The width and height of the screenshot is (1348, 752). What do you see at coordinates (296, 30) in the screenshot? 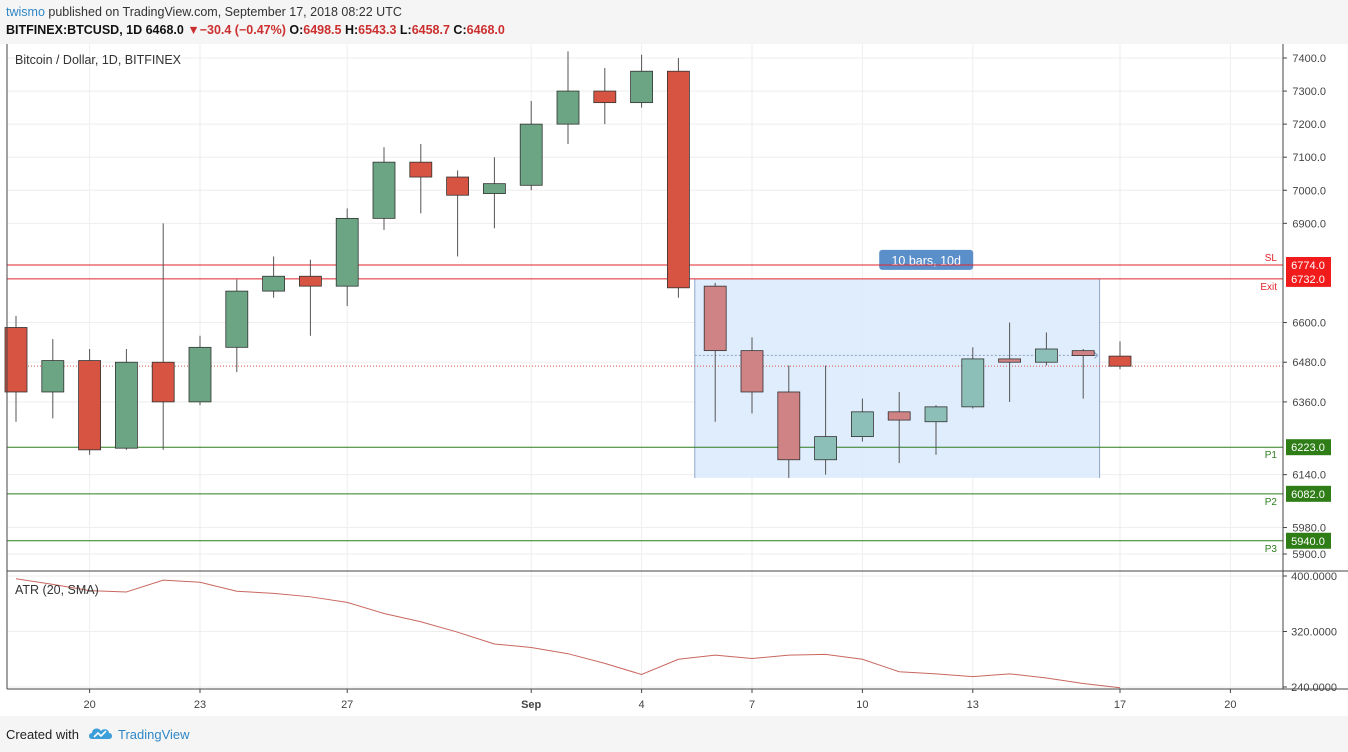
I see `open-label: O:` at bounding box center [296, 30].